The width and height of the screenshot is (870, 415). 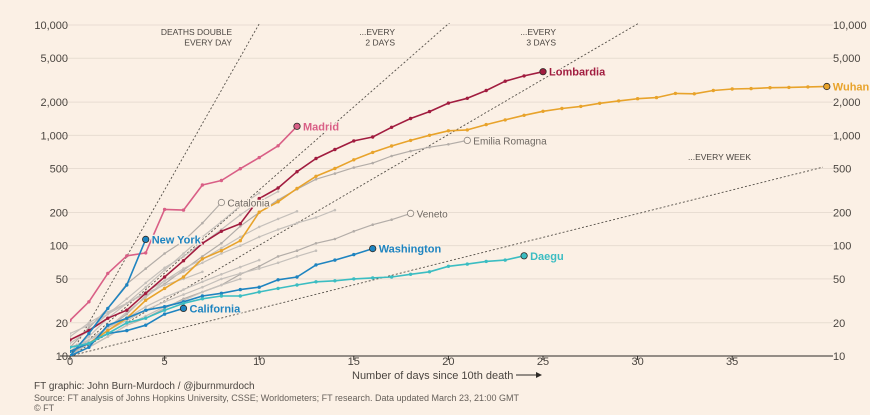 What do you see at coordinates (547, 257) in the screenshot?
I see `series-label-daegu: Daegu` at bounding box center [547, 257].